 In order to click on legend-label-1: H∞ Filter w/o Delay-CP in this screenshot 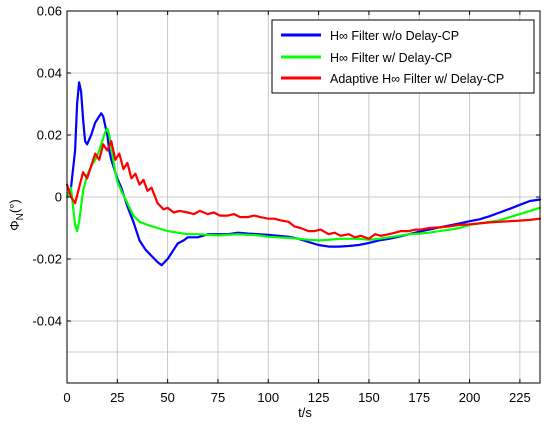, I will do `click(394, 36)`.